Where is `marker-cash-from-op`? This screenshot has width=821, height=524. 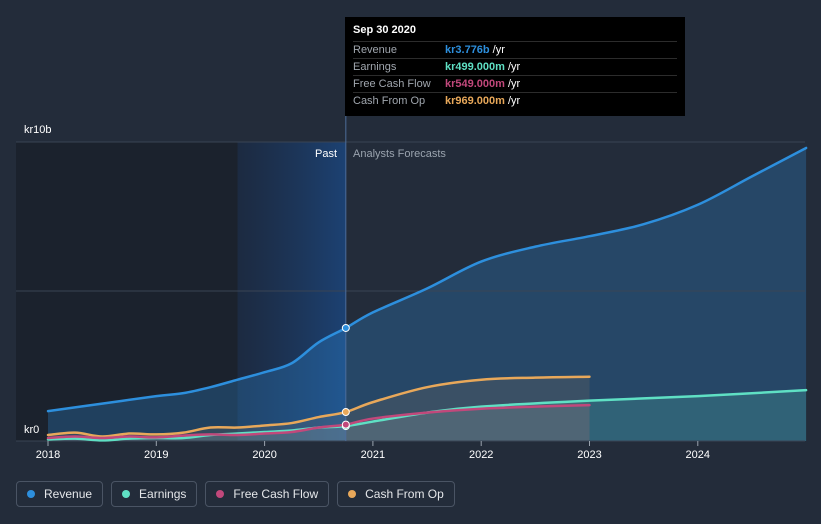 marker-cash-from-op is located at coordinates (345, 412).